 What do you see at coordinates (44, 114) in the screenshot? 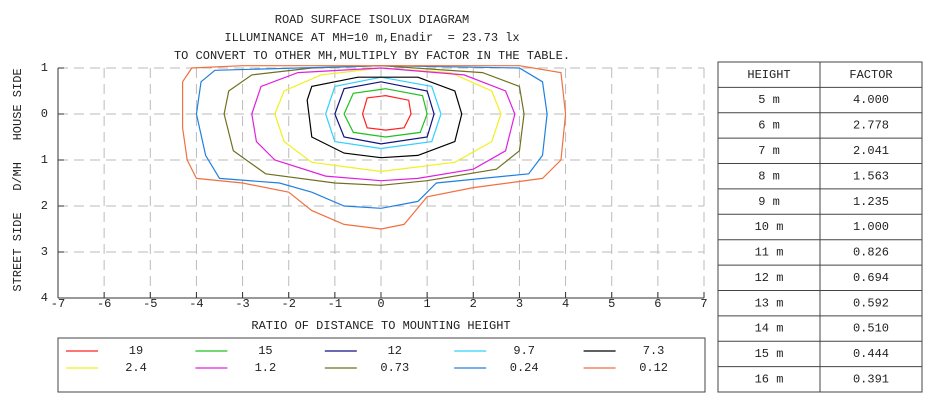
I see `y-tick-label: 0` at bounding box center [44, 114].